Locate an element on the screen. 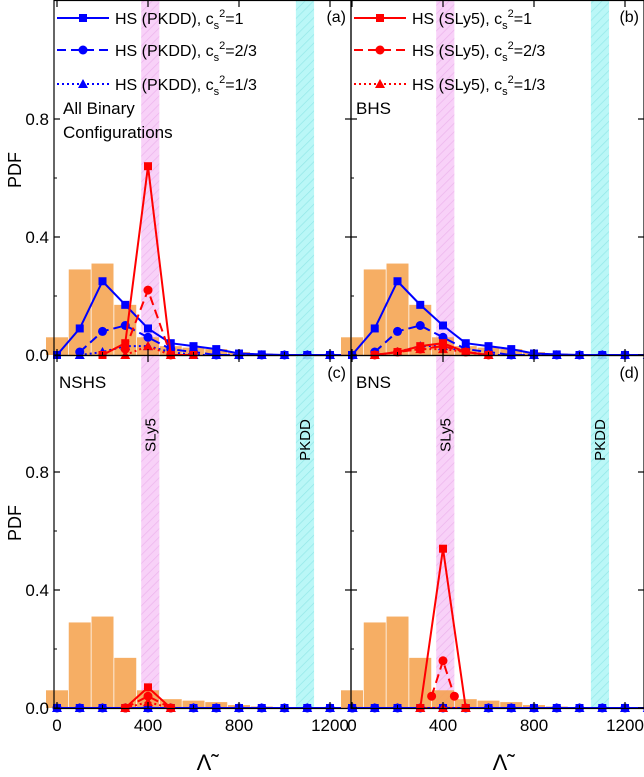 The image size is (644, 777). x-tick-label: 400 is located at coordinates (148, 725).